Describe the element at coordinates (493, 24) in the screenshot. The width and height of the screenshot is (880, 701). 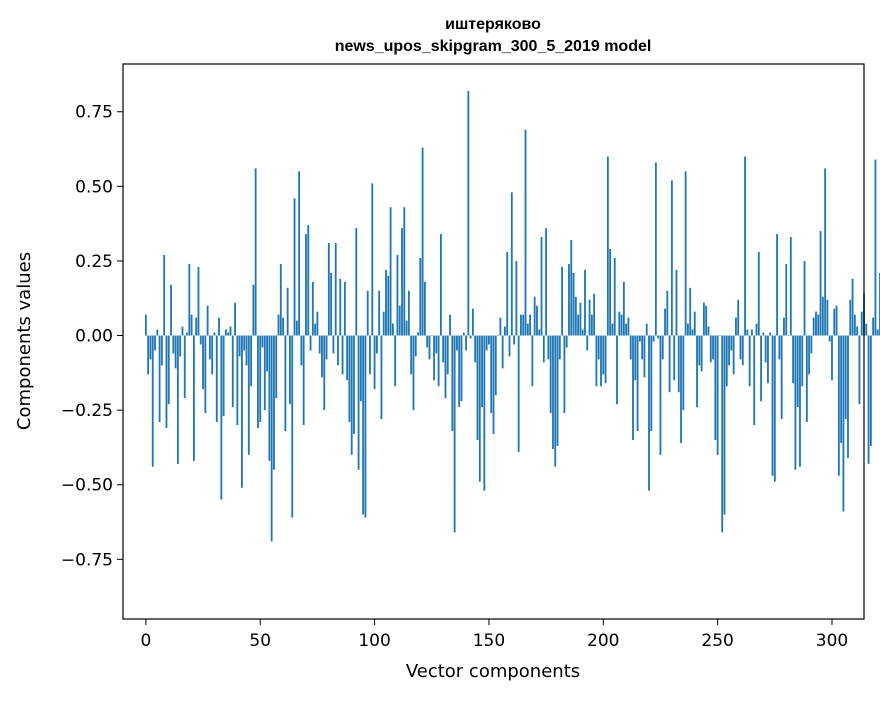
I see `chart-title-line-1: иштеряково` at that location.